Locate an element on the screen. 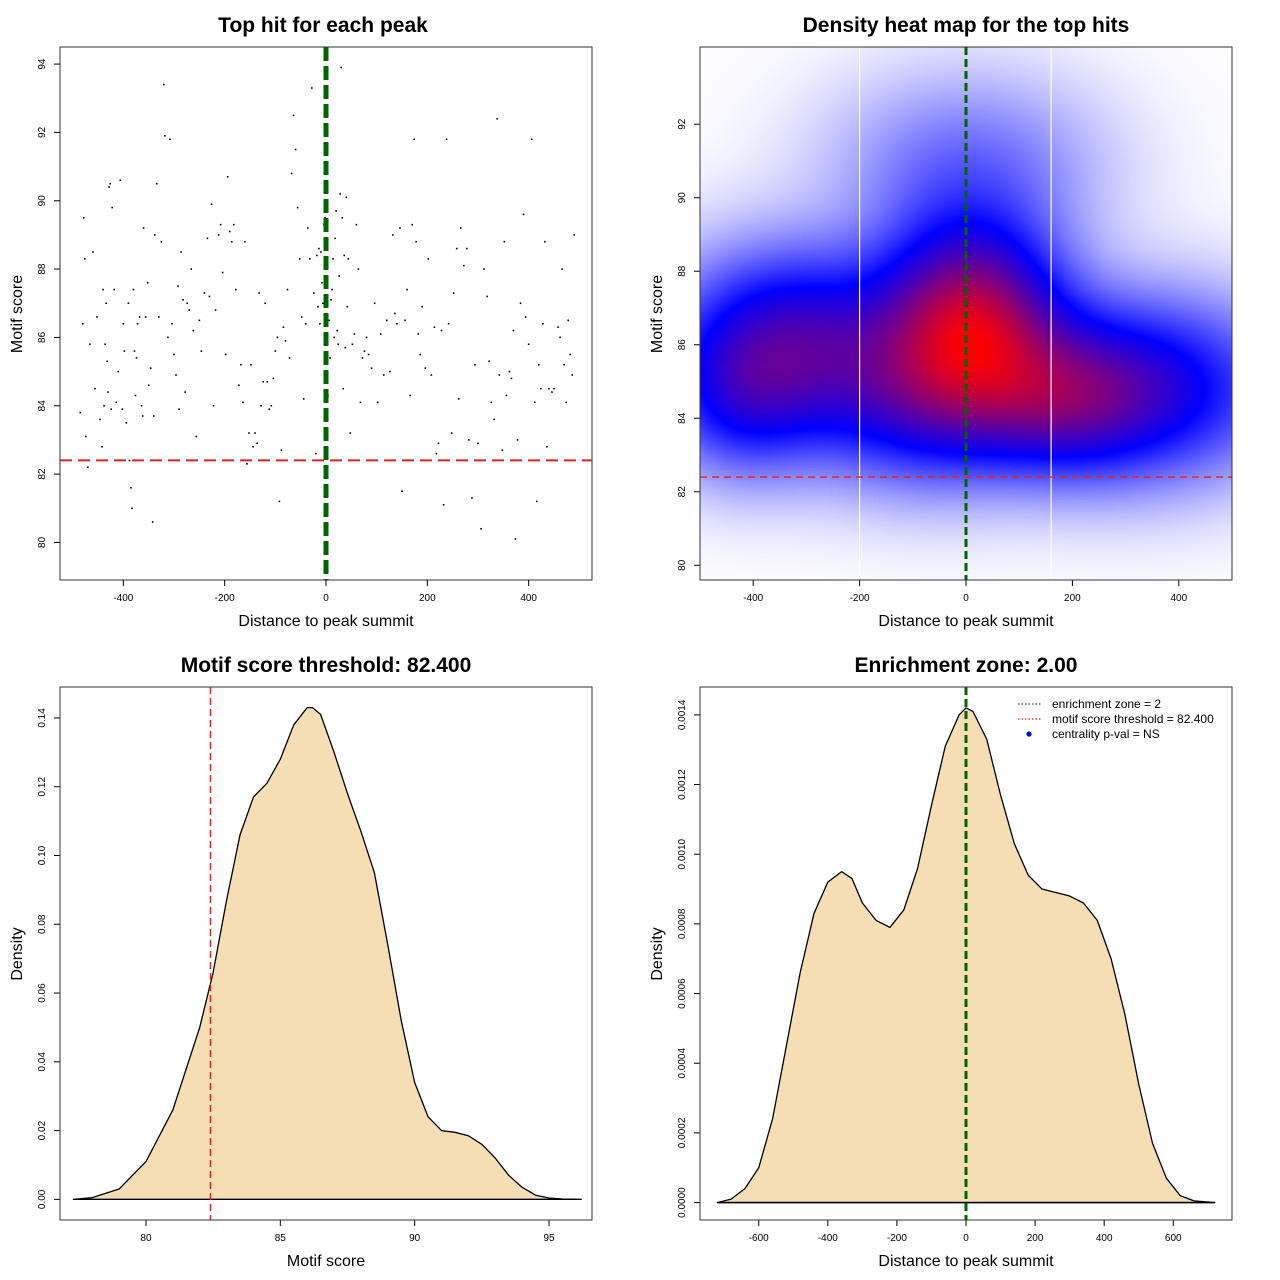 The height and width of the screenshot is (1280, 1280). distance-density-y-tick-label: 0.0000 is located at coordinates (682, 1202).